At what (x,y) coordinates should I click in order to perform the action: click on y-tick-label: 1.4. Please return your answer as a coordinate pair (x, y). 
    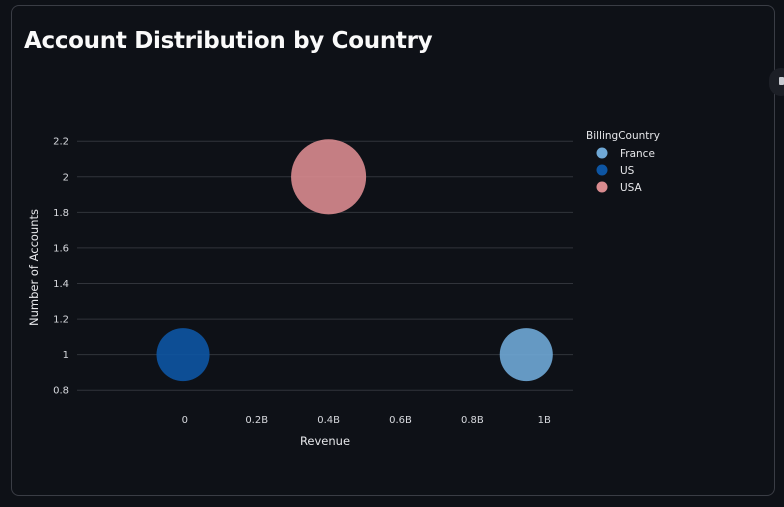
    Looking at the image, I should click on (61, 284).